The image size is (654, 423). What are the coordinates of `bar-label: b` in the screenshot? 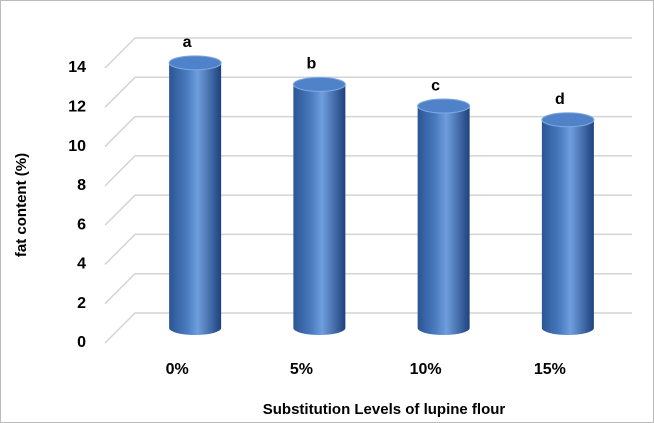 It's located at (311, 64).